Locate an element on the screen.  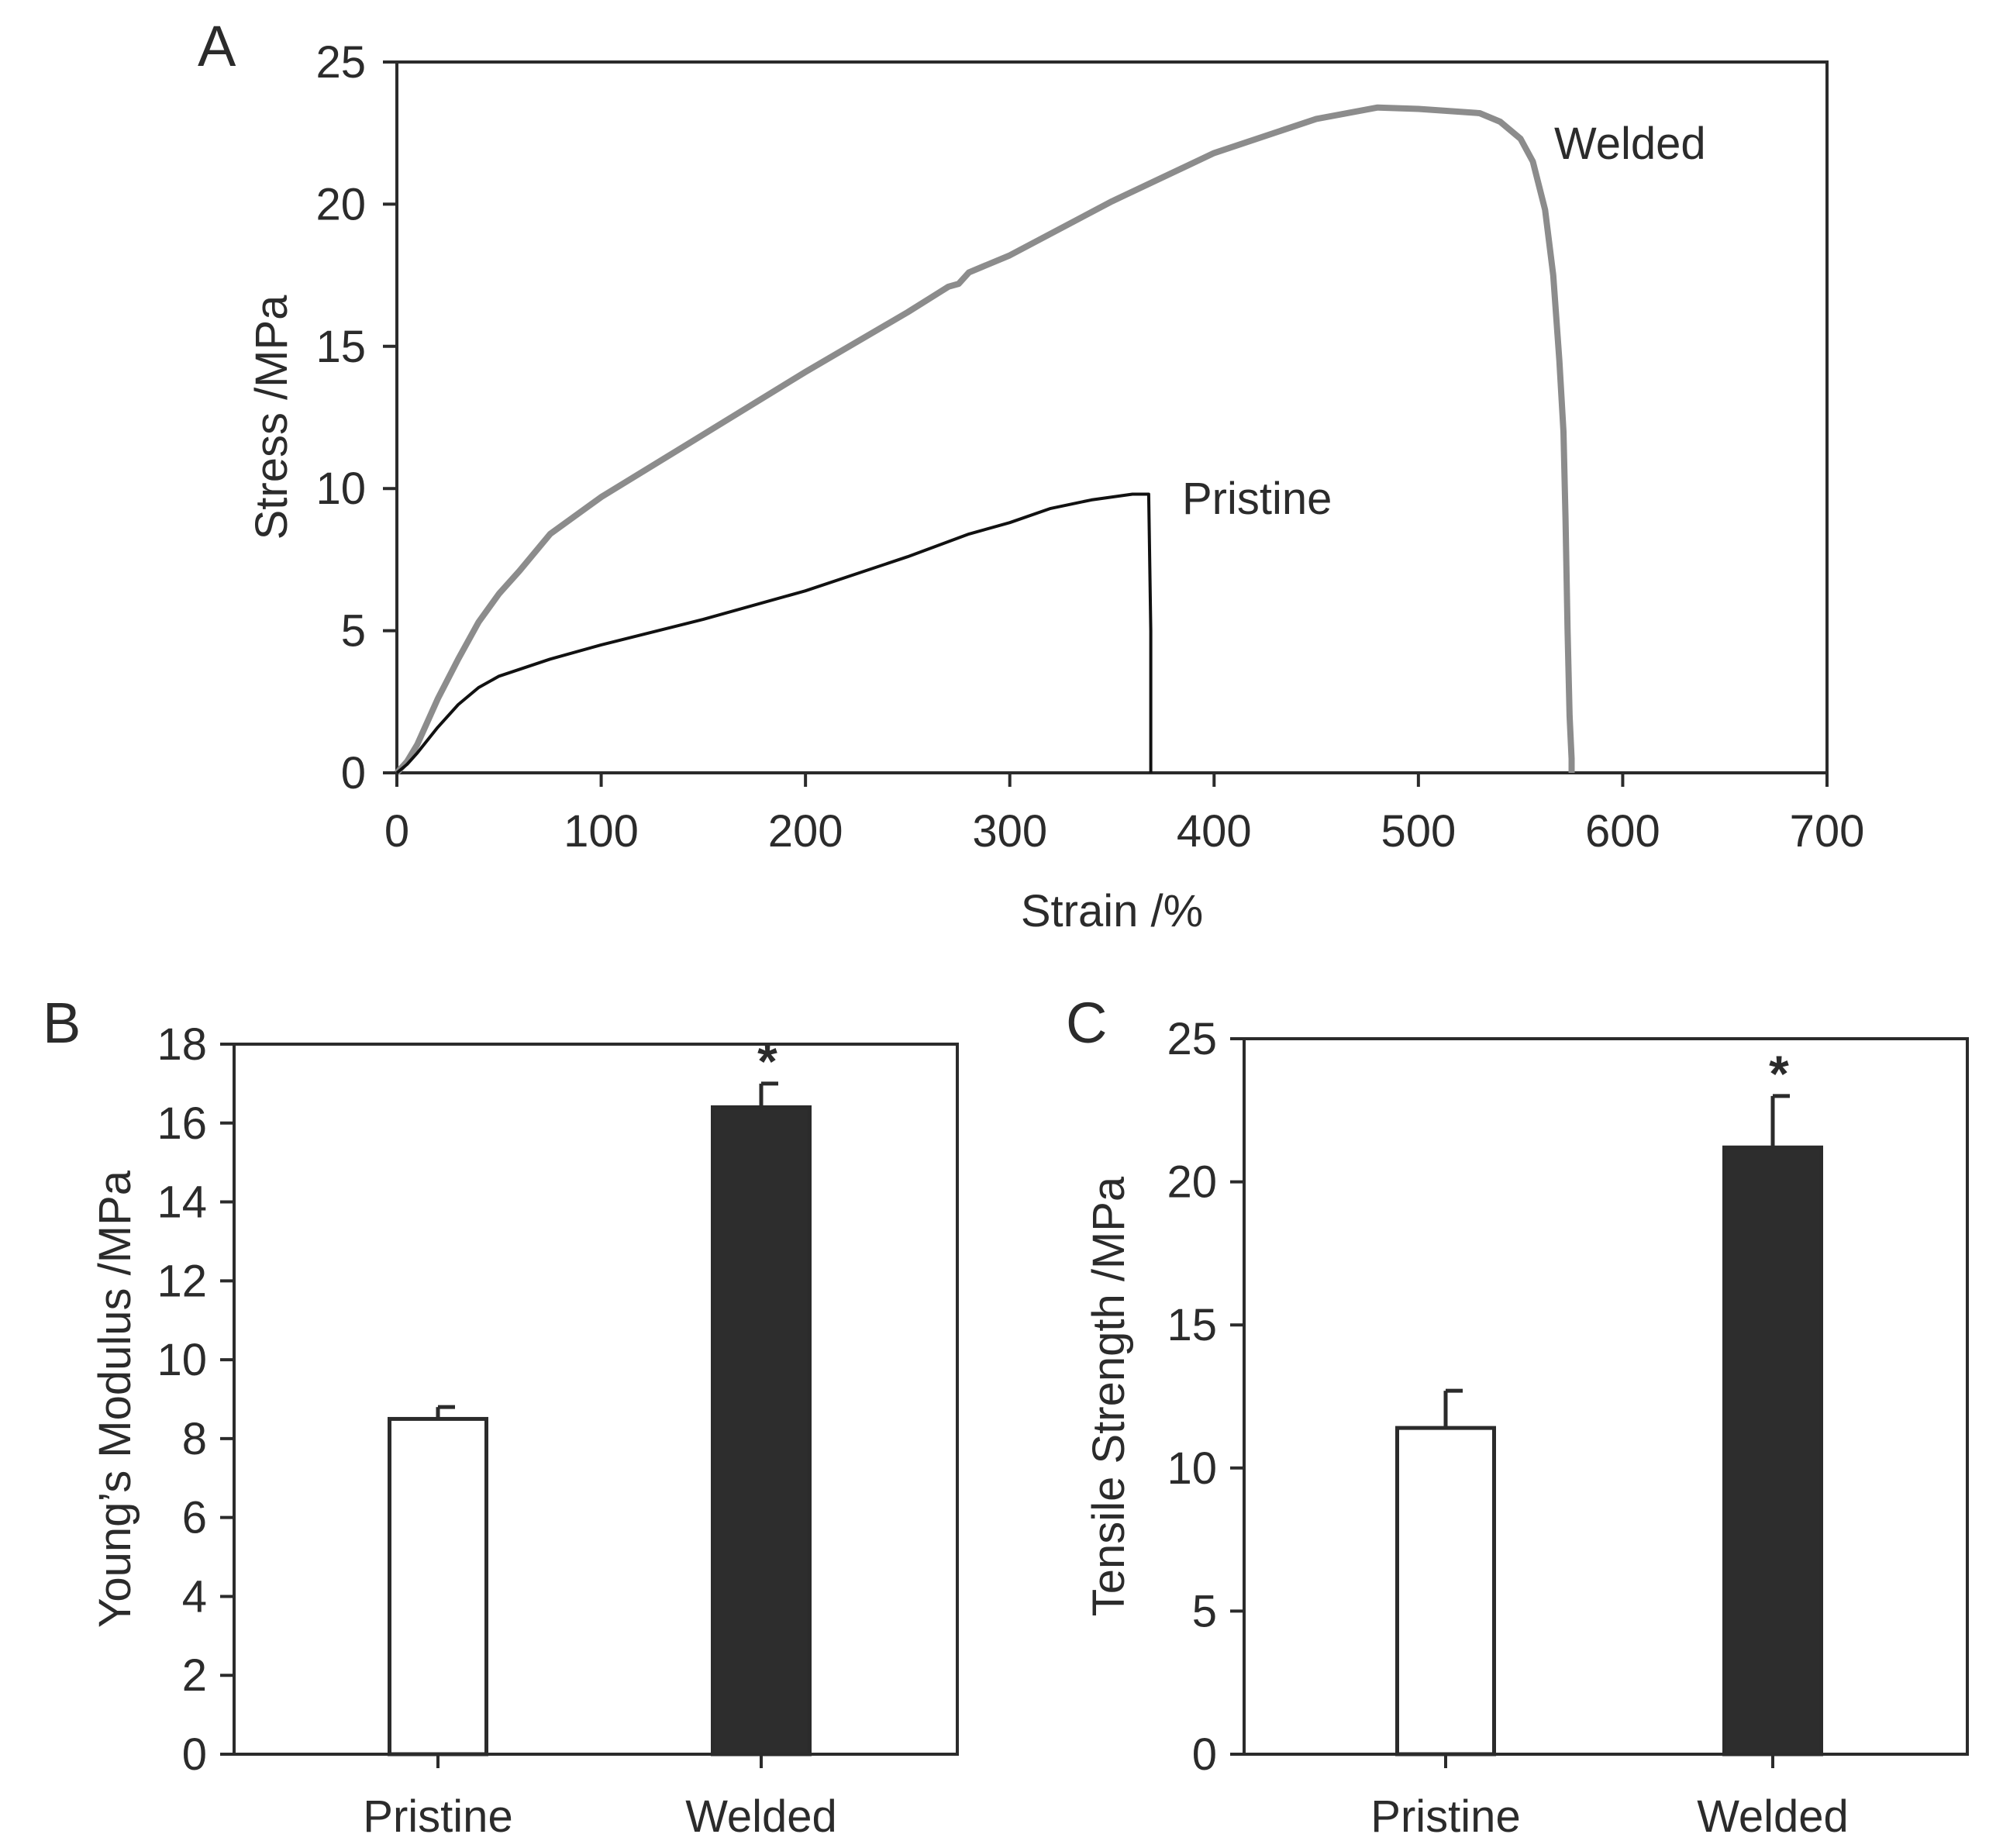
y-tick-label-b: 4 is located at coordinates (195, 1597).